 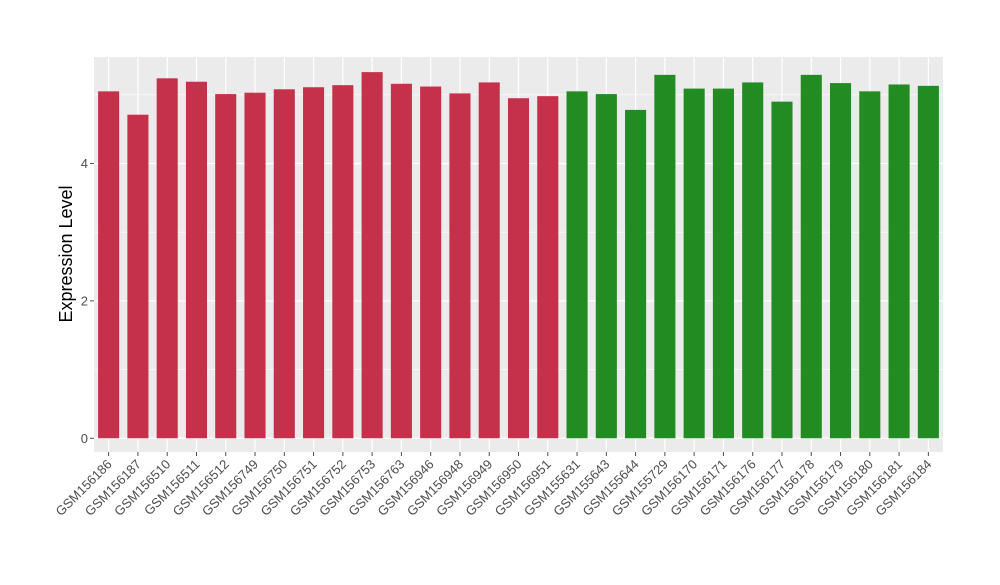 What do you see at coordinates (84, 300) in the screenshot?
I see `y-tick-label: 2` at bounding box center [84, 300].